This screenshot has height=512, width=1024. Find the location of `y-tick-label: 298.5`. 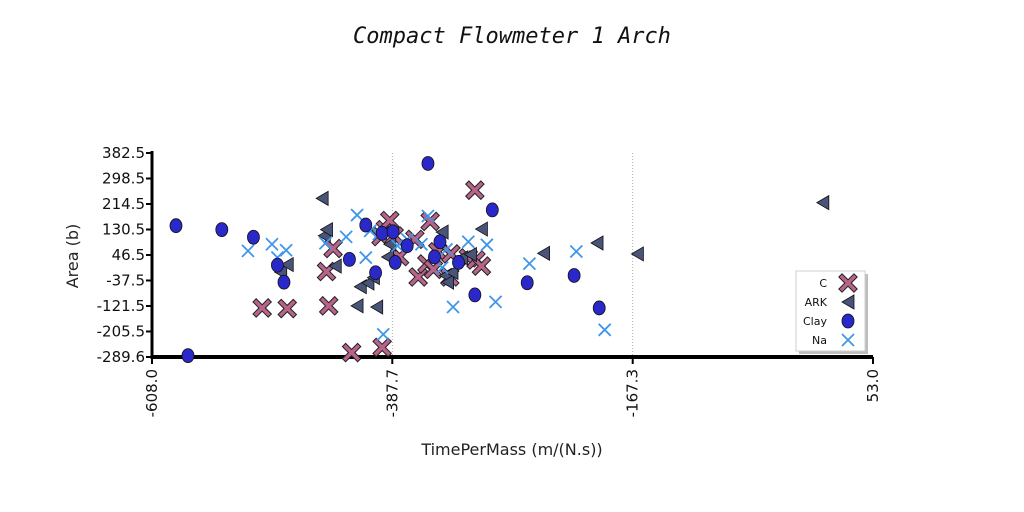

y-tick-label: 298.5 is located at coordinates (123, 178).